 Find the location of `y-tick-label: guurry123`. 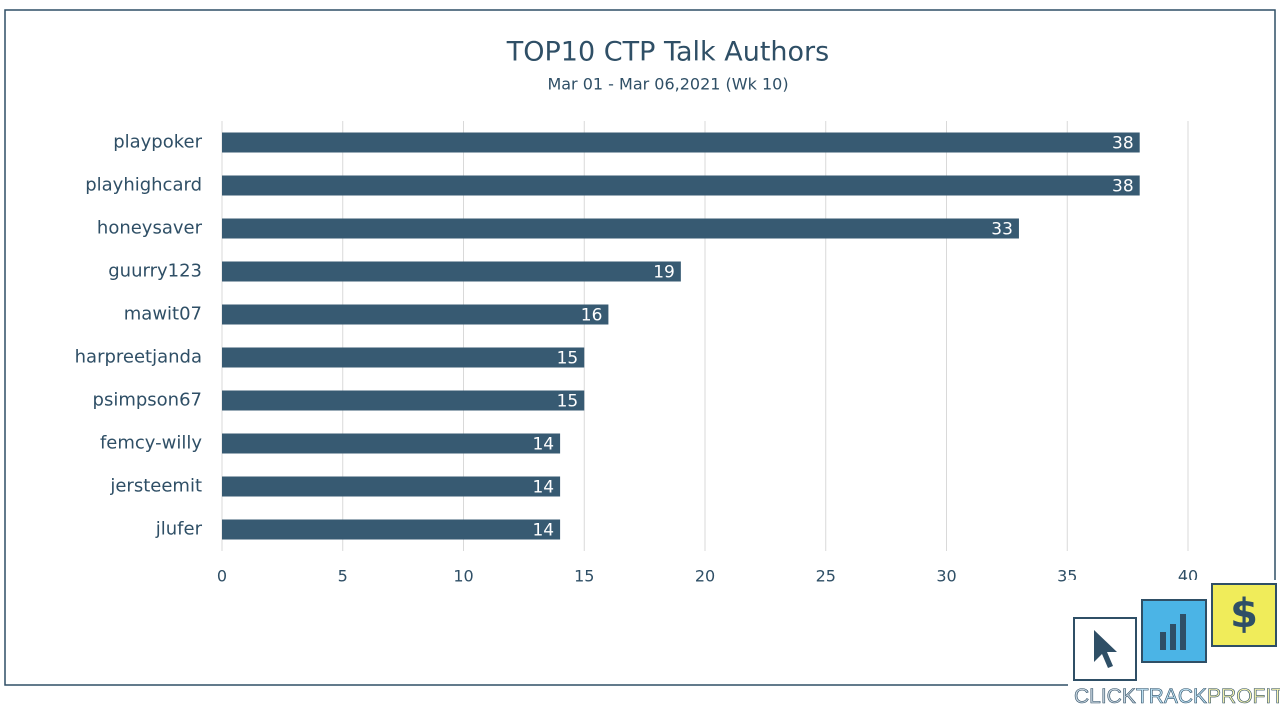

y-tick-label: guurry123 is located at coordinates (155, 271).